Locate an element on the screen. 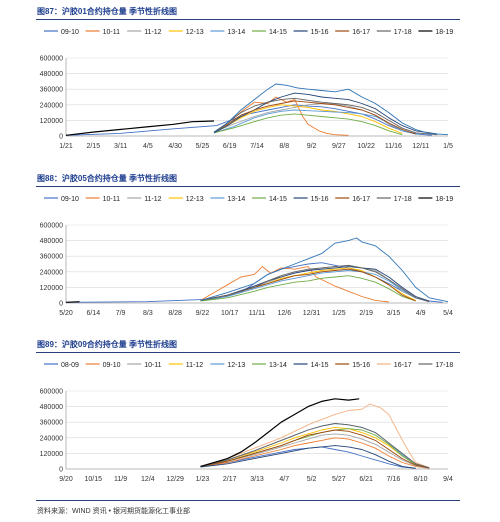  x-tick-label: 4/5 is located at coordinates (148, 146).